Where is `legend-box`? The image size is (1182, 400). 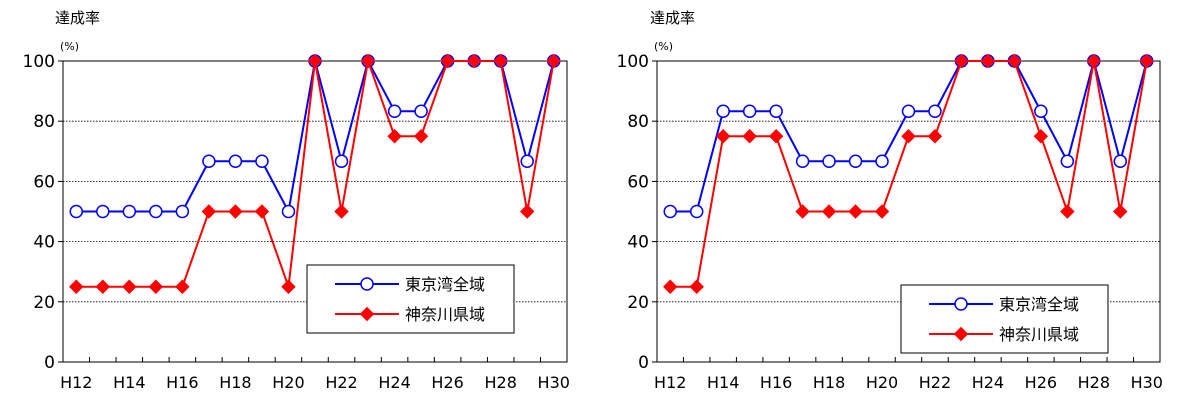
legend-box is located at coordinates (410, 299).